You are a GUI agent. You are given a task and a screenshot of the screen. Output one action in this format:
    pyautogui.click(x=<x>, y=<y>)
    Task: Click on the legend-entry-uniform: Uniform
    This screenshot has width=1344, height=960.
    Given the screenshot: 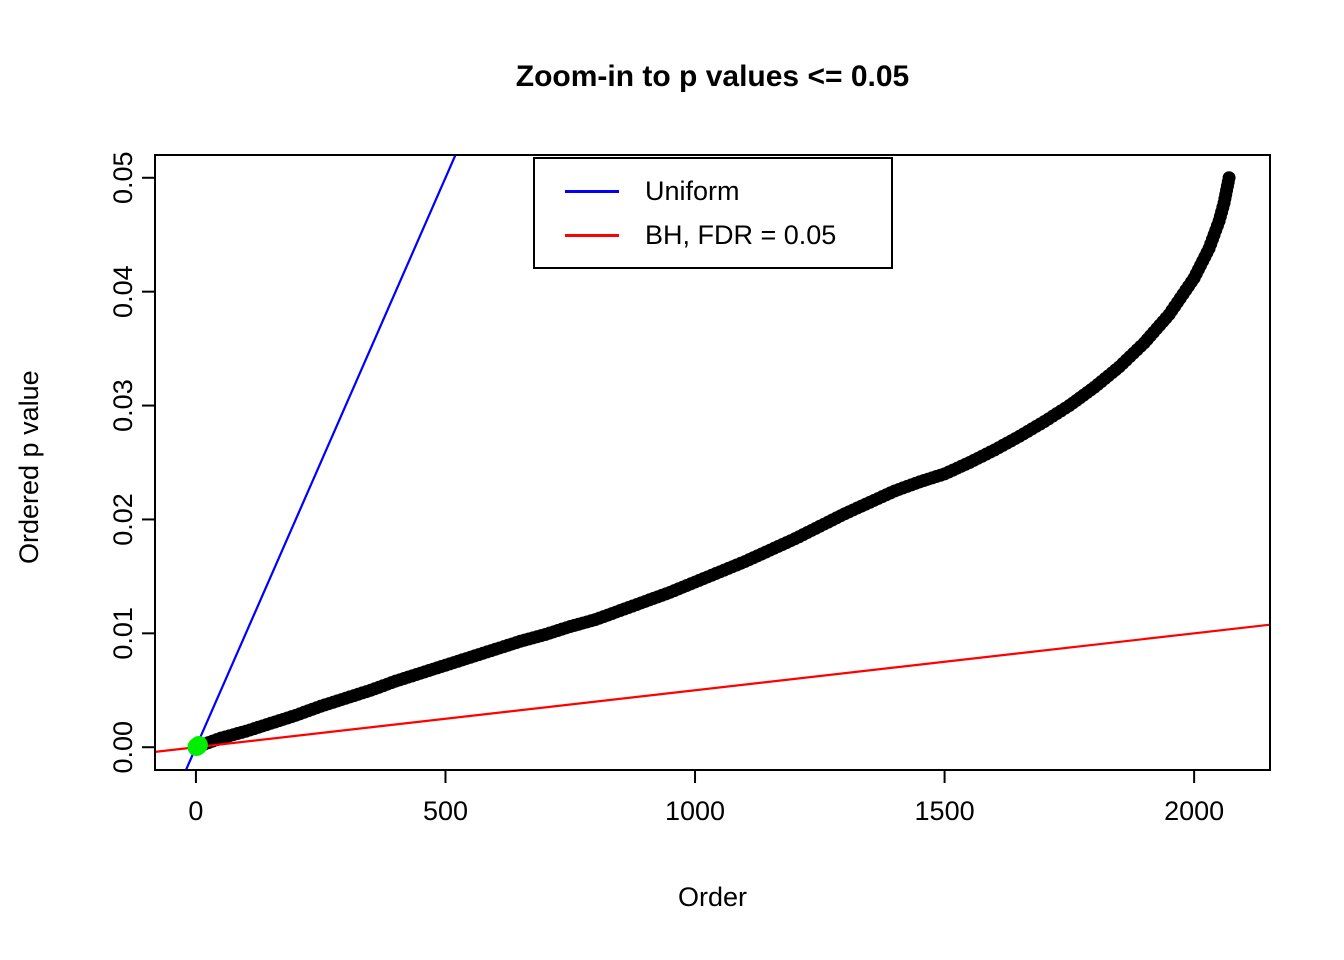 What is the action you would take?
    pyautogui.click(x=728, y=191)
    